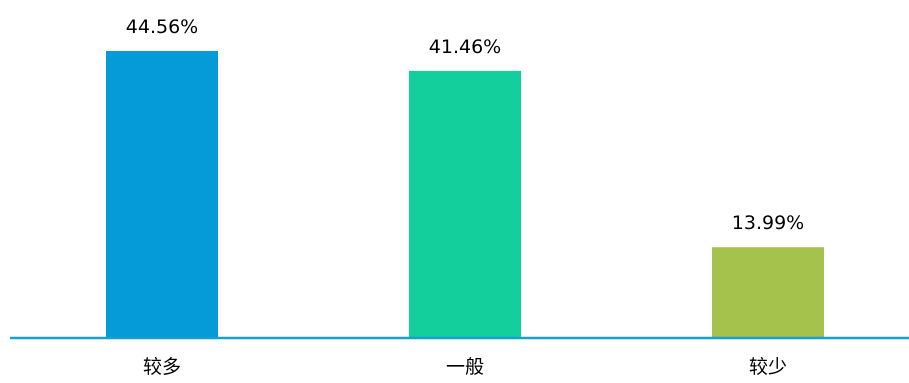  I want to click on data-label-2: 41.46%, so click(465, 47).